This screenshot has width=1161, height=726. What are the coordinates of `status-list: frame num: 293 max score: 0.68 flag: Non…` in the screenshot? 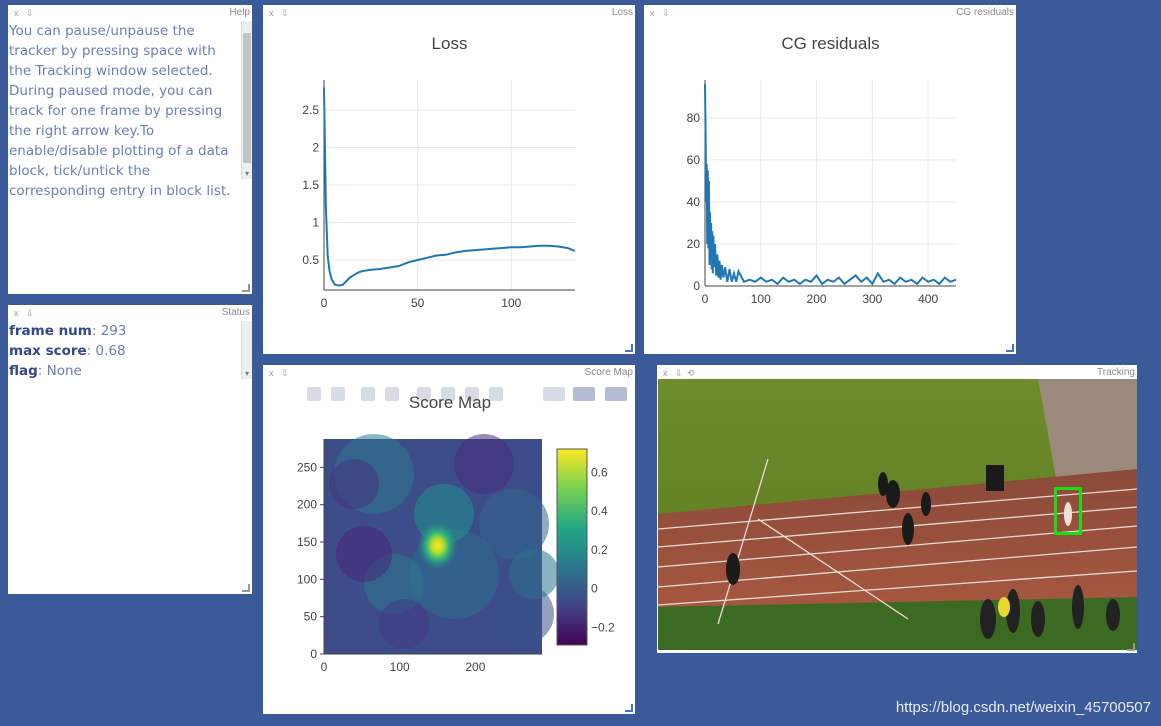 It's located at (124, 351).